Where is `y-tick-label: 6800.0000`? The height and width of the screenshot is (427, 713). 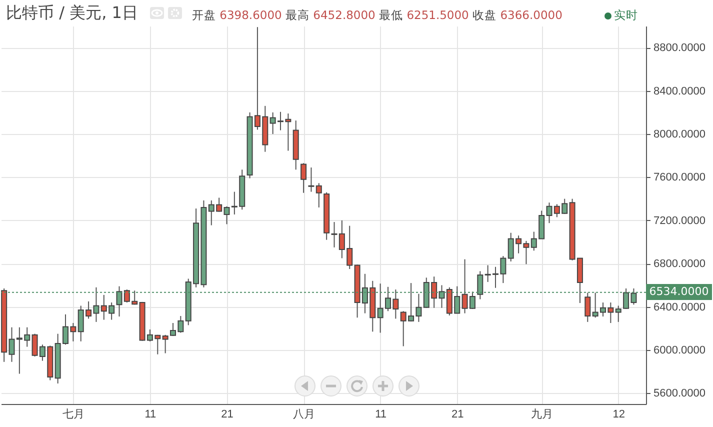
y-tick-label: 6800.0000 is located at coordinates (680, 264).